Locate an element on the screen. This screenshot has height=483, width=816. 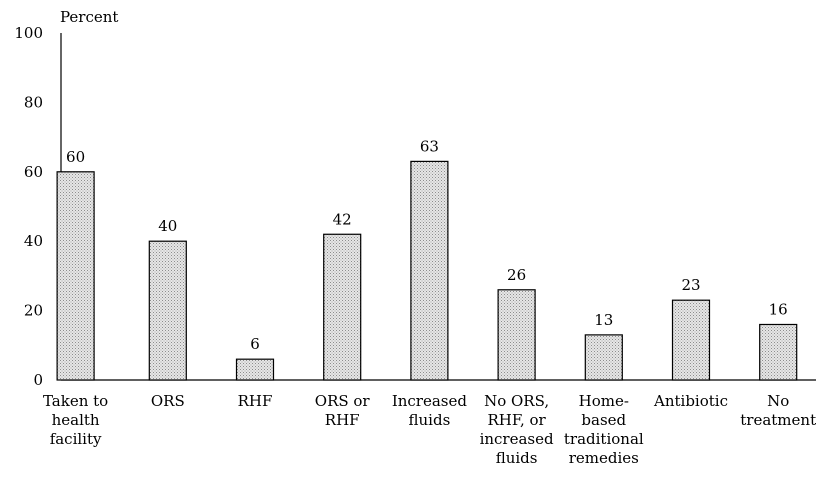
data-label: 13 is located at coordinates (603, 320).